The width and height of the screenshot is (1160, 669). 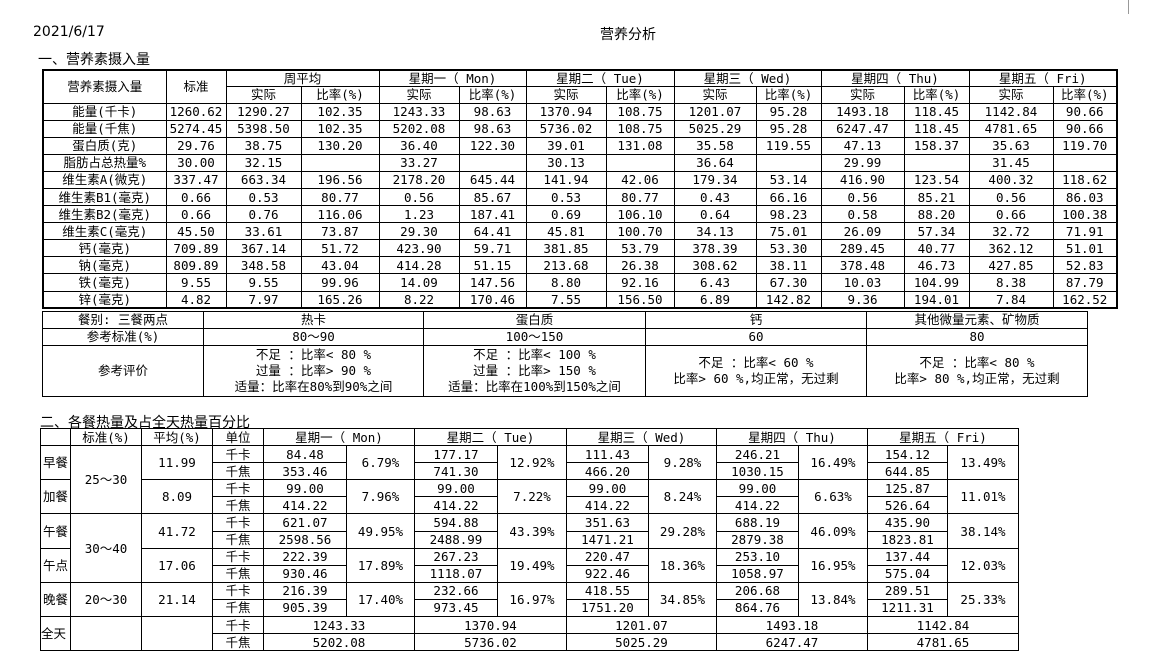 I want to click on ratio-value: 26.38, so click(x=640, y=265).